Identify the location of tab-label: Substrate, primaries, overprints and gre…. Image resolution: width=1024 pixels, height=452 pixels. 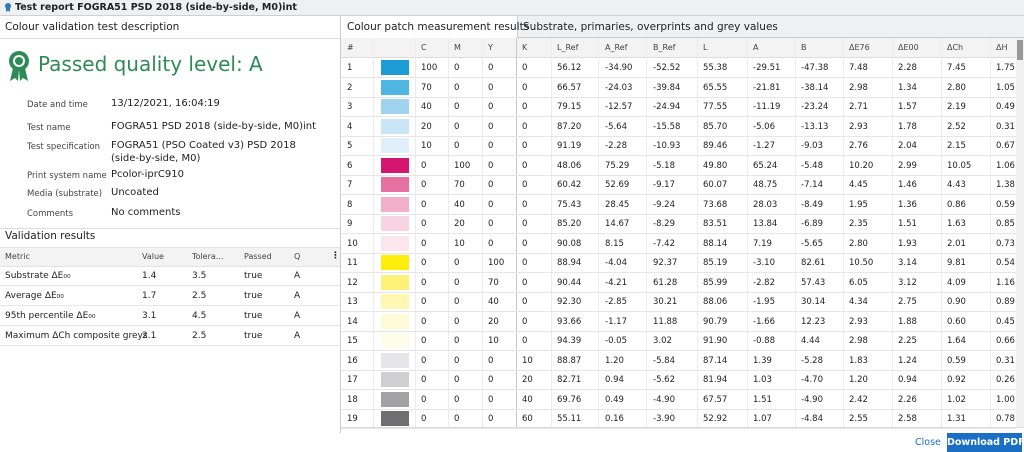
(650, 27).